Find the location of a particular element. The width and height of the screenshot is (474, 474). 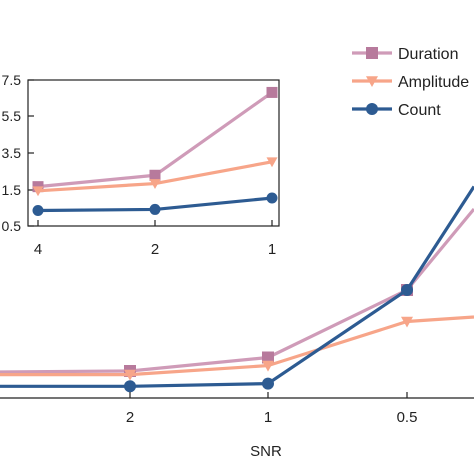

inset-y-ticks: 7.5 5.5 3.5 1.5 0.5 is located at coordinates (18, 153).